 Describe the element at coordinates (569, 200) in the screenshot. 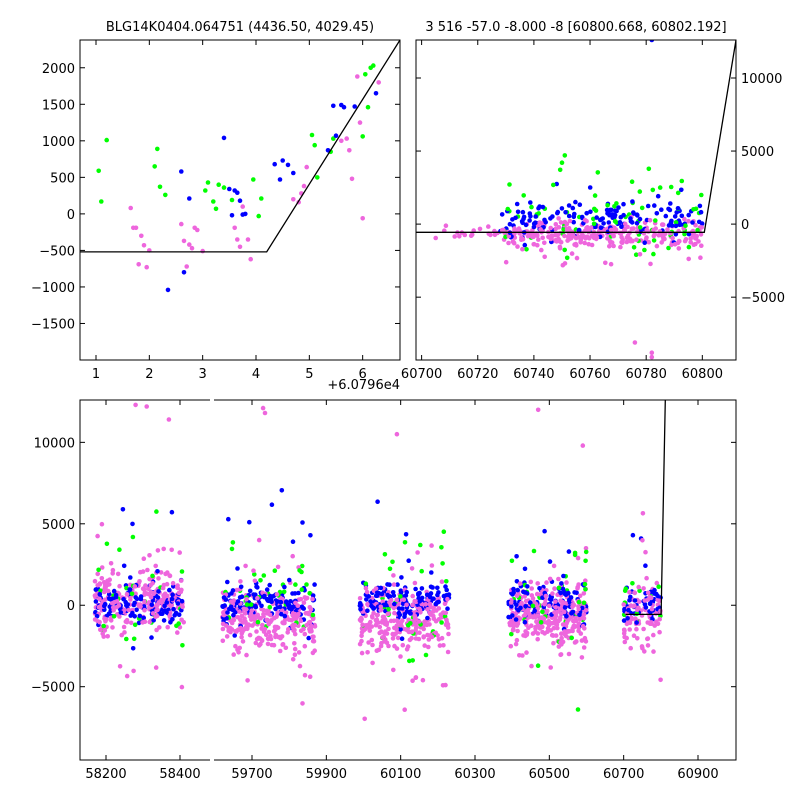

I see `top-right-points` at that location.